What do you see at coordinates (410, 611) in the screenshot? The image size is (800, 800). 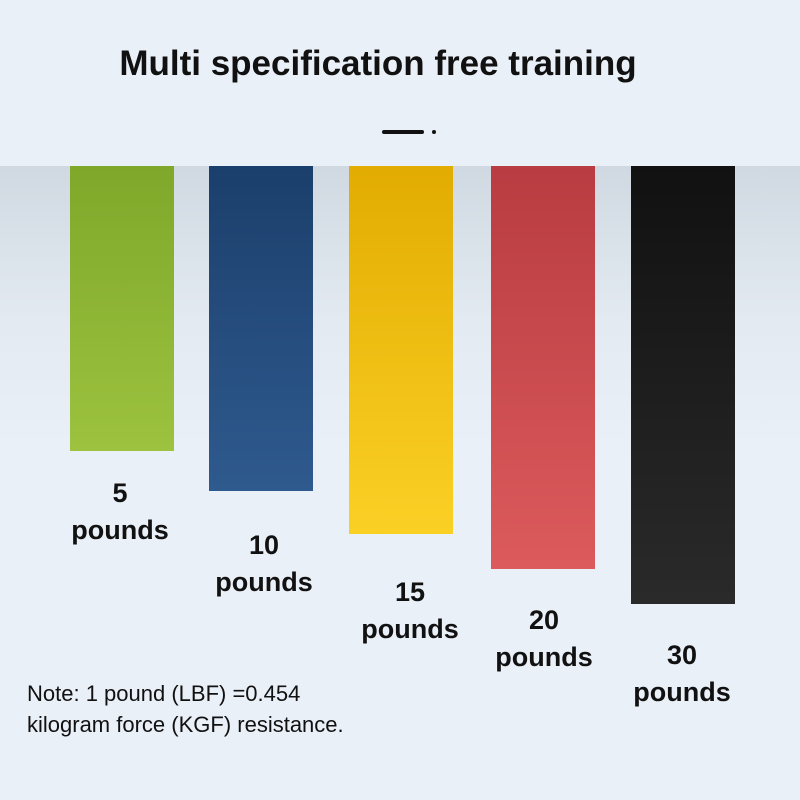 I see `band-label-15: 15 pounds` at bounding box center [410, 611].